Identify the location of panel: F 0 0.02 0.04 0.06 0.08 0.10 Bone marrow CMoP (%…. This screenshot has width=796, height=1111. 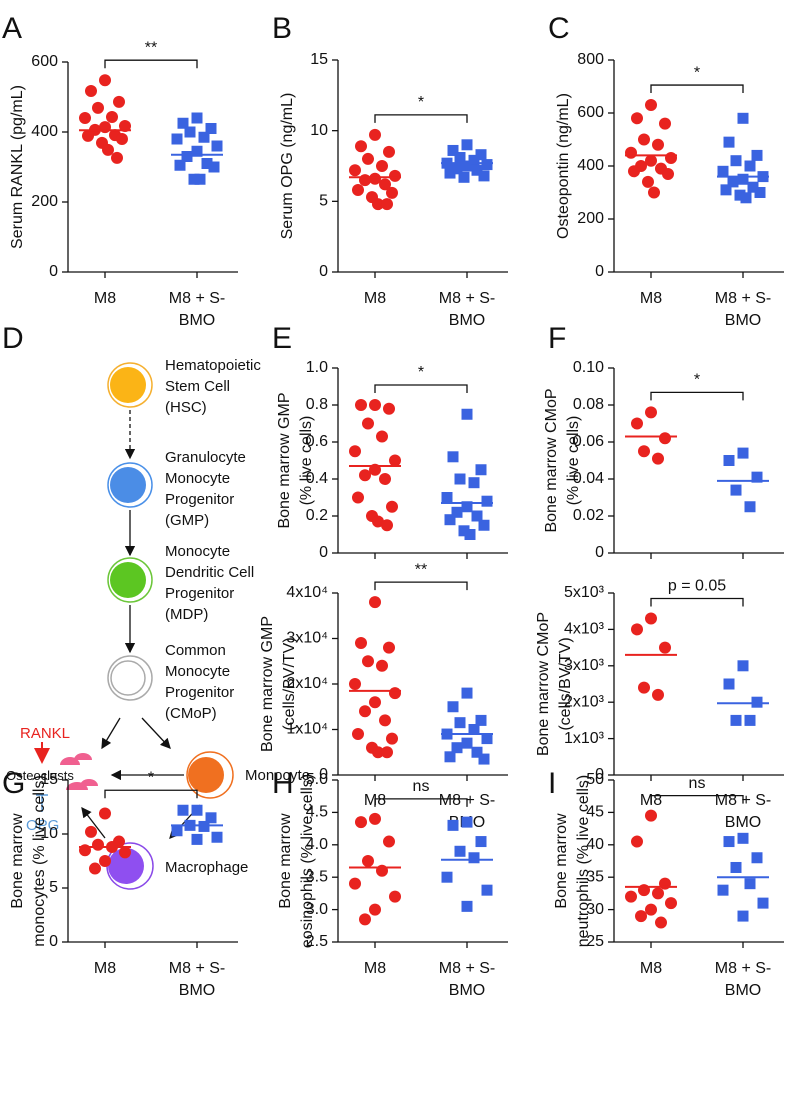
(663, 441).